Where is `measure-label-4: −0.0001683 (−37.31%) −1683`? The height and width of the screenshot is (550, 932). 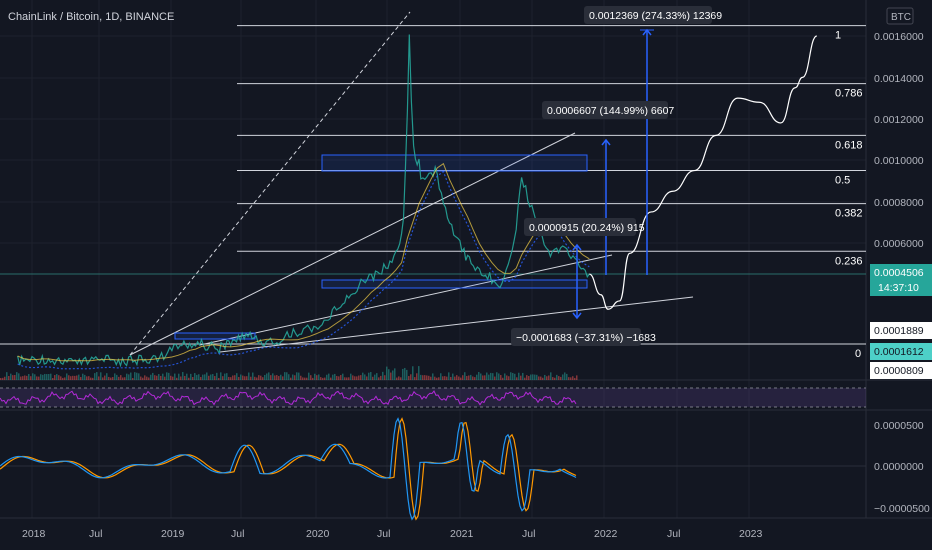 measure-label-4: −0.0001683 (−37.31%) −1683 is located at coordinates (586, 338).